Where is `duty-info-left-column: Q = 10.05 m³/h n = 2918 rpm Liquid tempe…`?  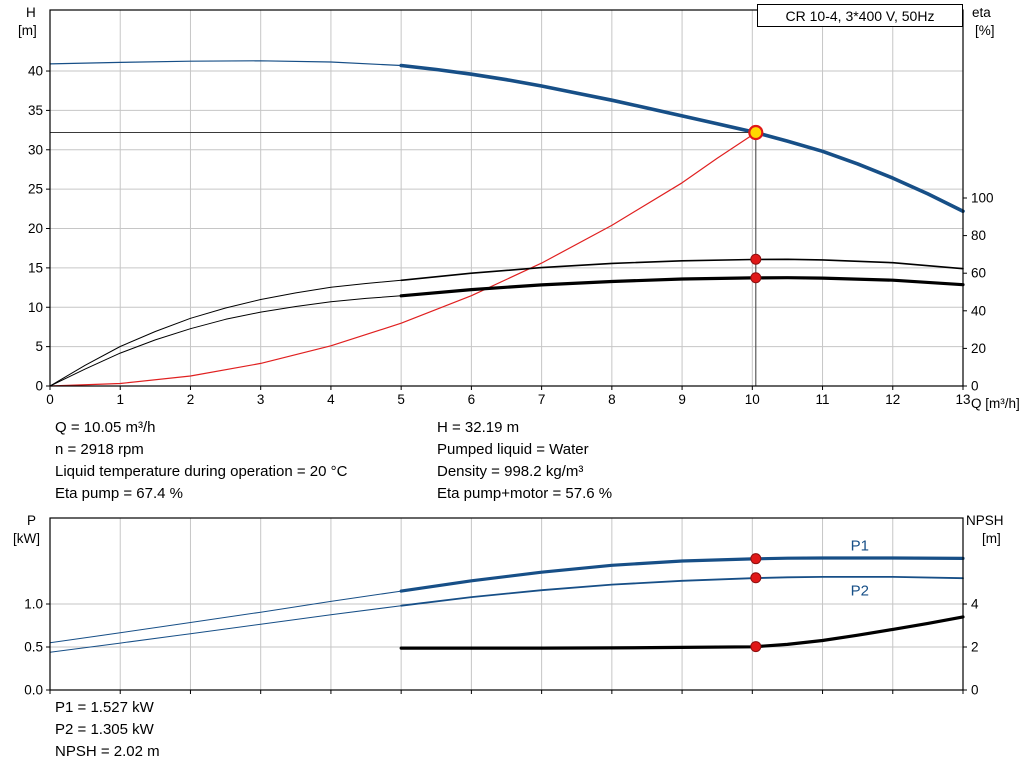
duty-info-left-column: Q = 10.05 m³/h n = 2918 rpm Liquid tempe… is located at coordinates (201, 461).